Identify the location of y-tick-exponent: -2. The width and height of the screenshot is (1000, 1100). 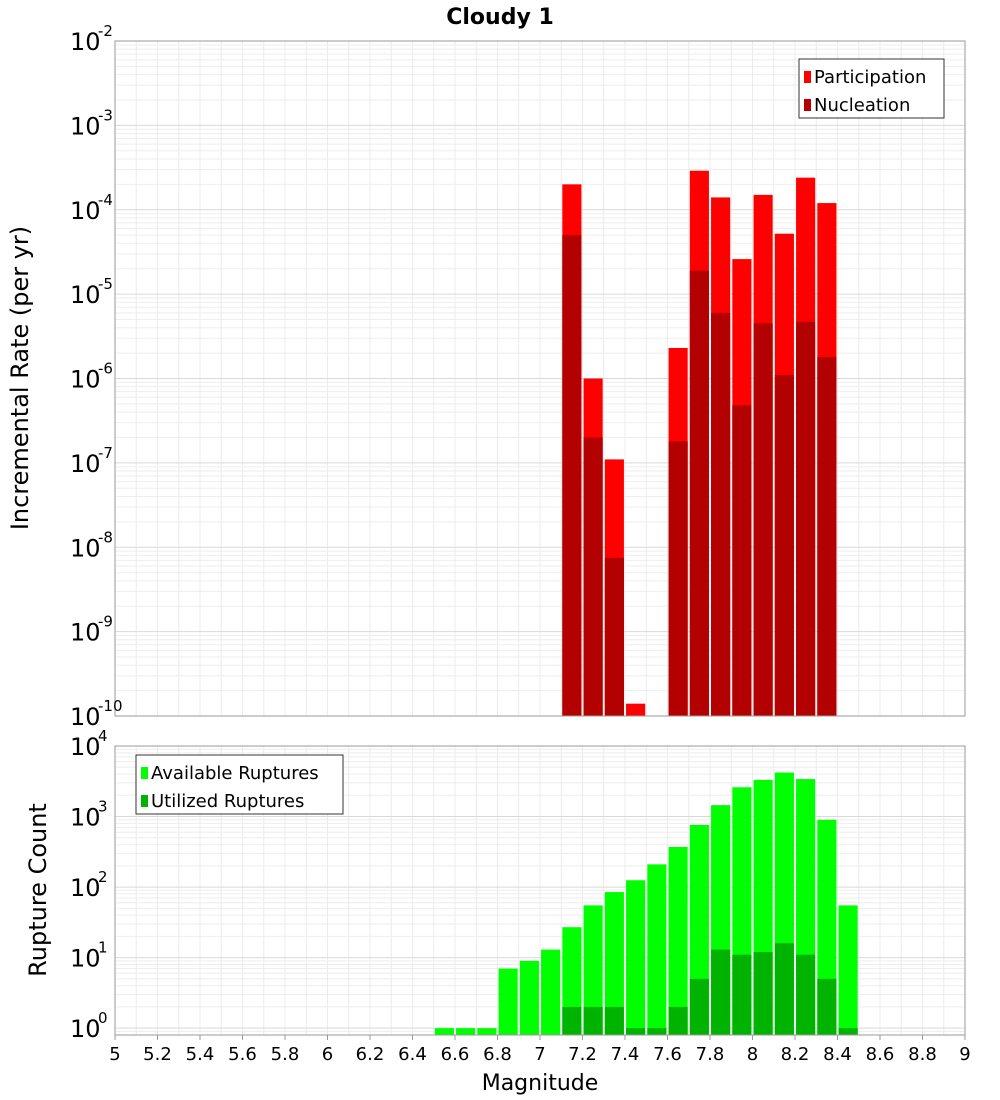
(105, 31).